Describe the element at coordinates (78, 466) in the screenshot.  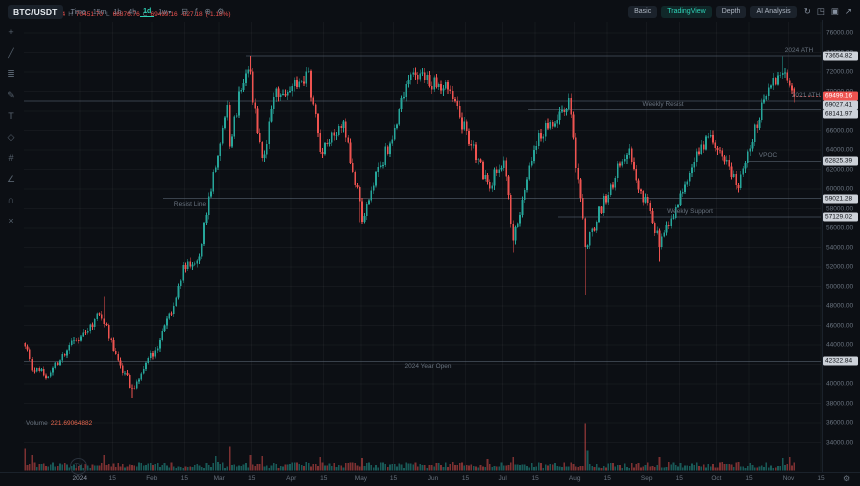
I see `tradingview-watermark: TV` at that location.